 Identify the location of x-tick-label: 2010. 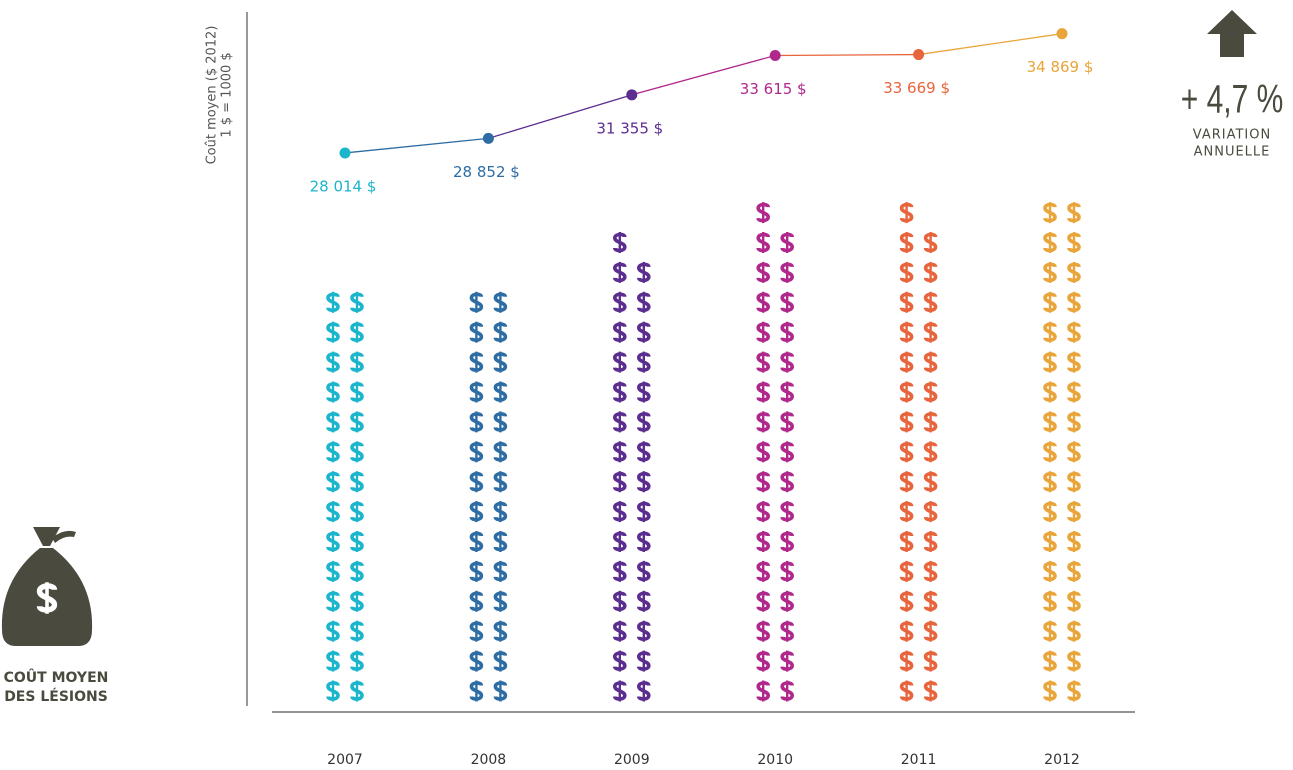
(775, 760).